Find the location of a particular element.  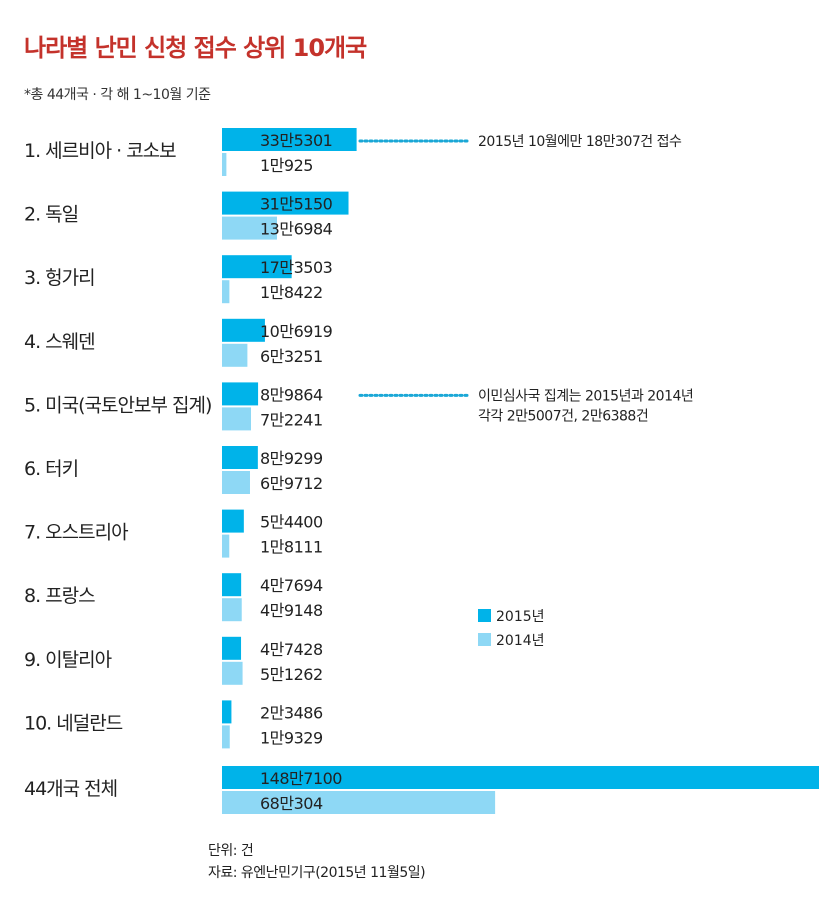

category-label: 9. 이탈리아 is located at coordinates (68, 660).